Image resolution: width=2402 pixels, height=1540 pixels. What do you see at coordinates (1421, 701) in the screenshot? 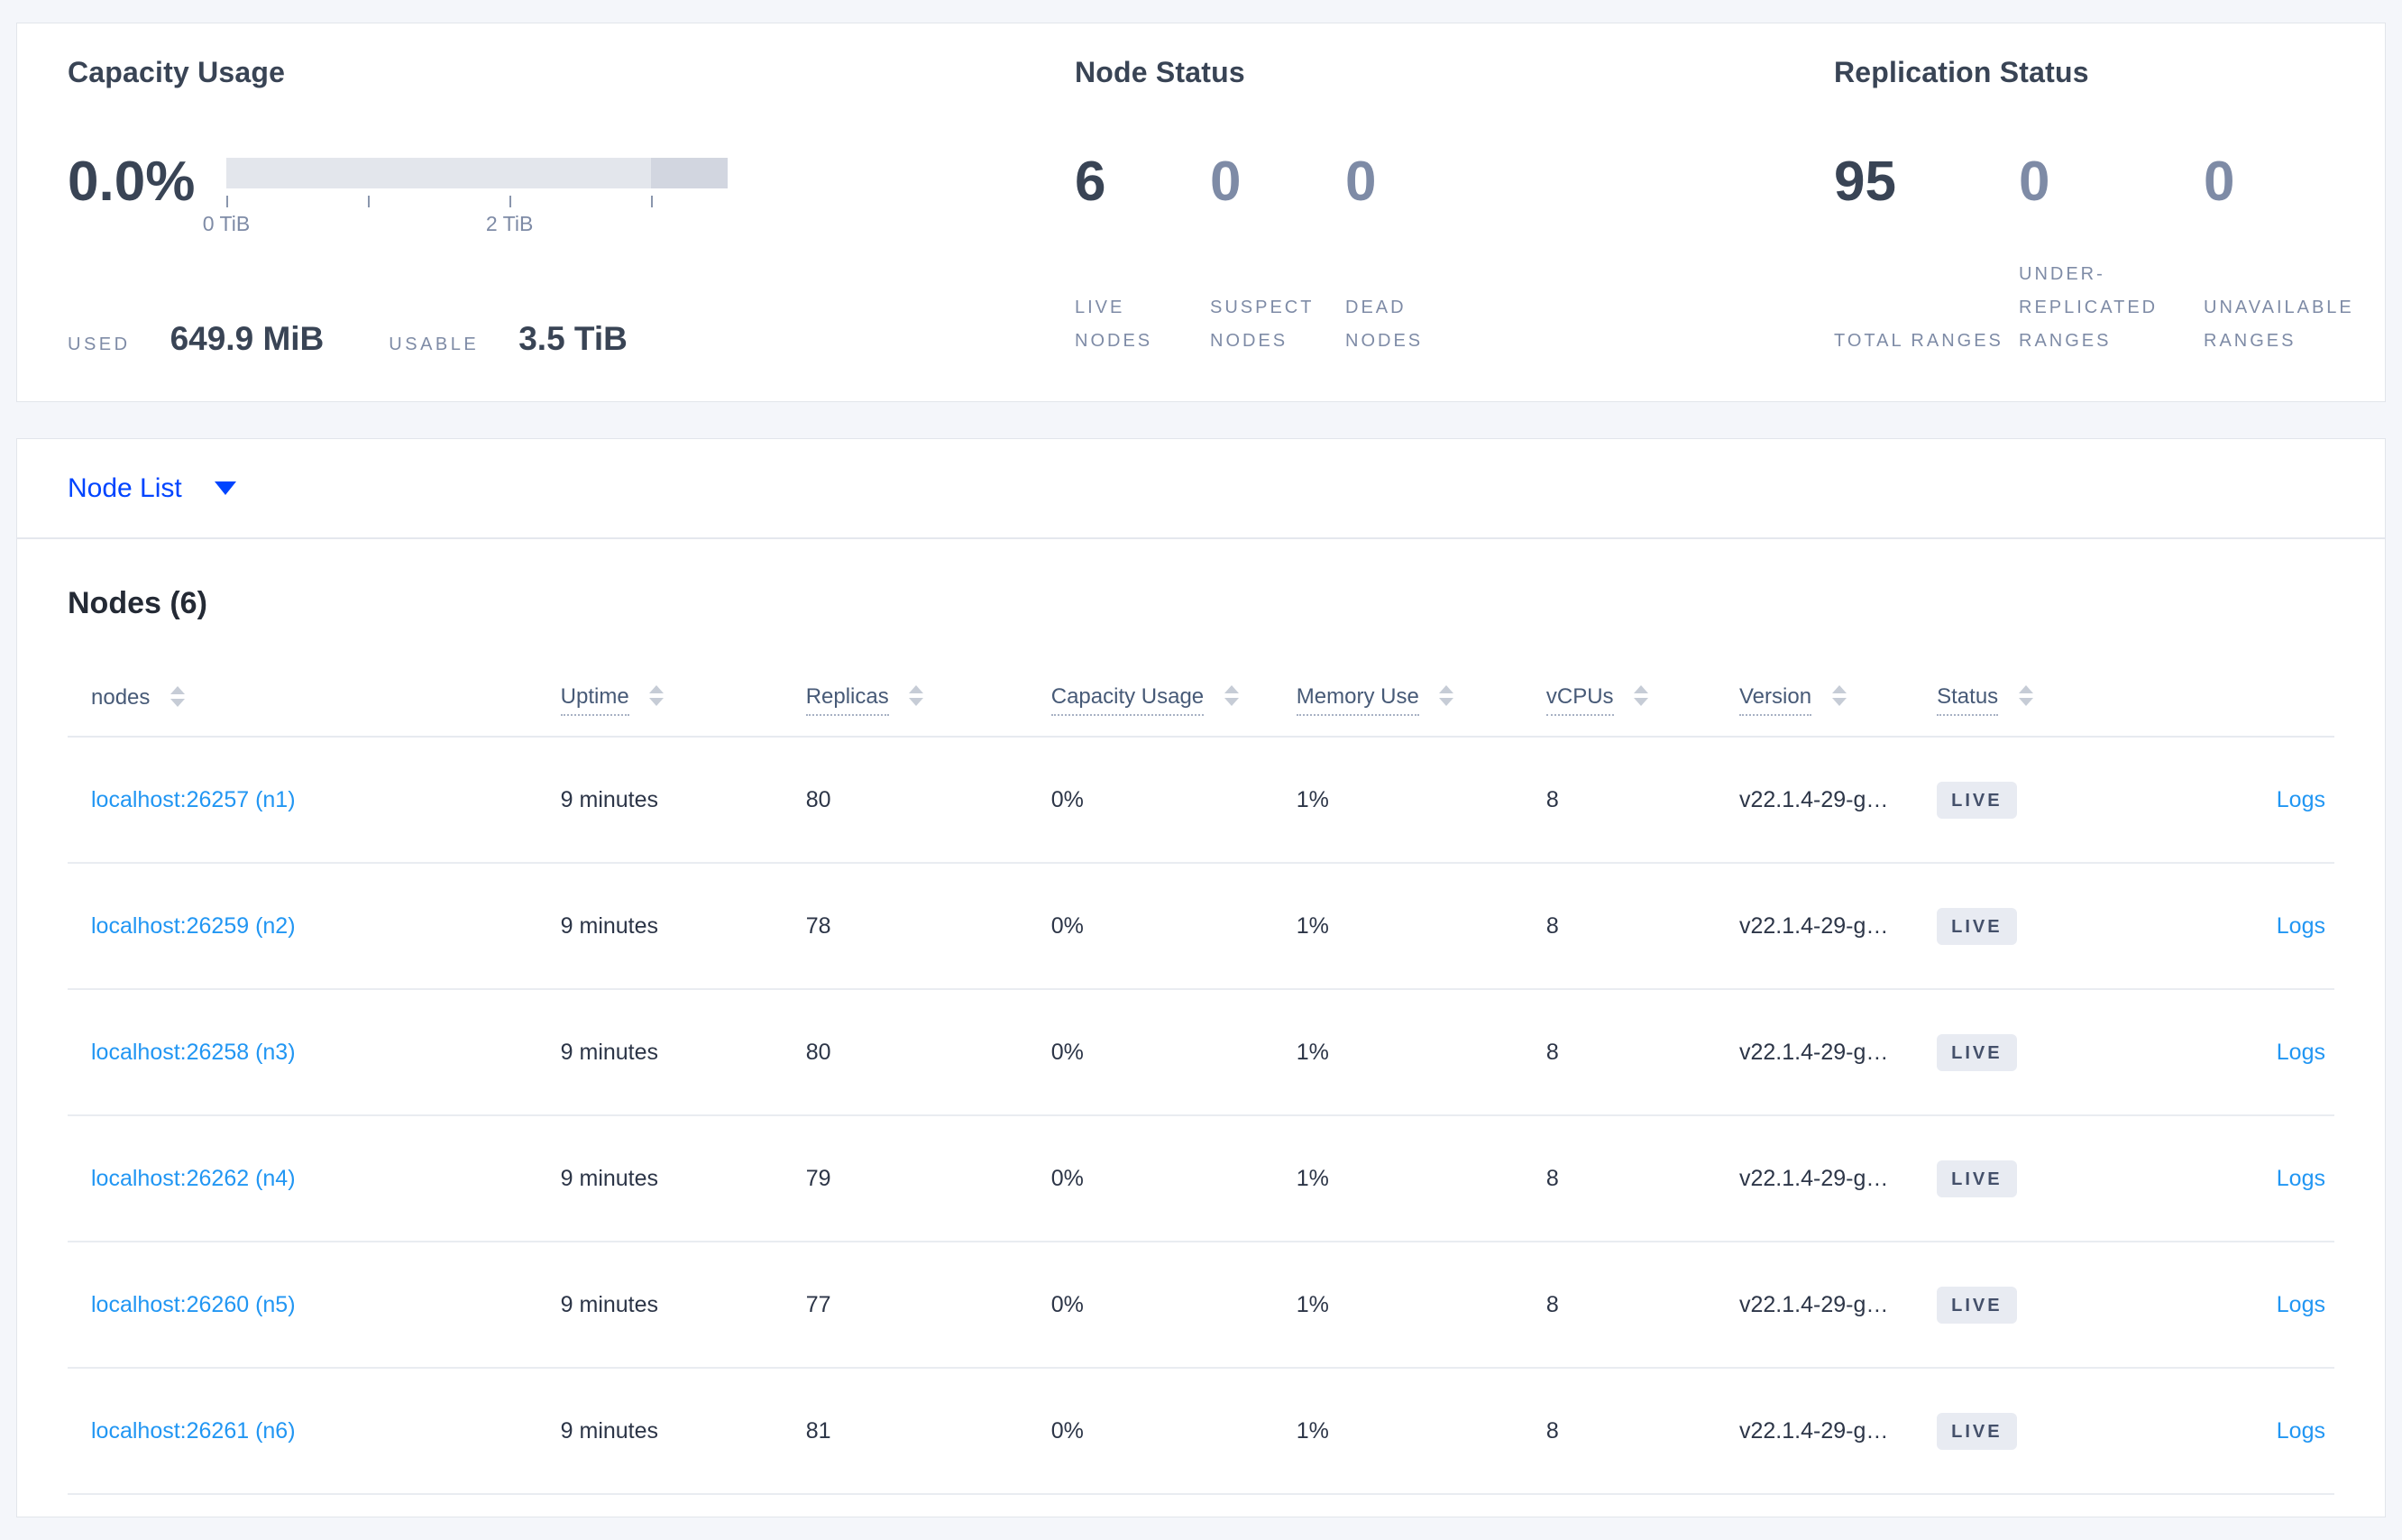
I see `column-header-memory-use: Memory Use` at bounding box center [1421, 701].